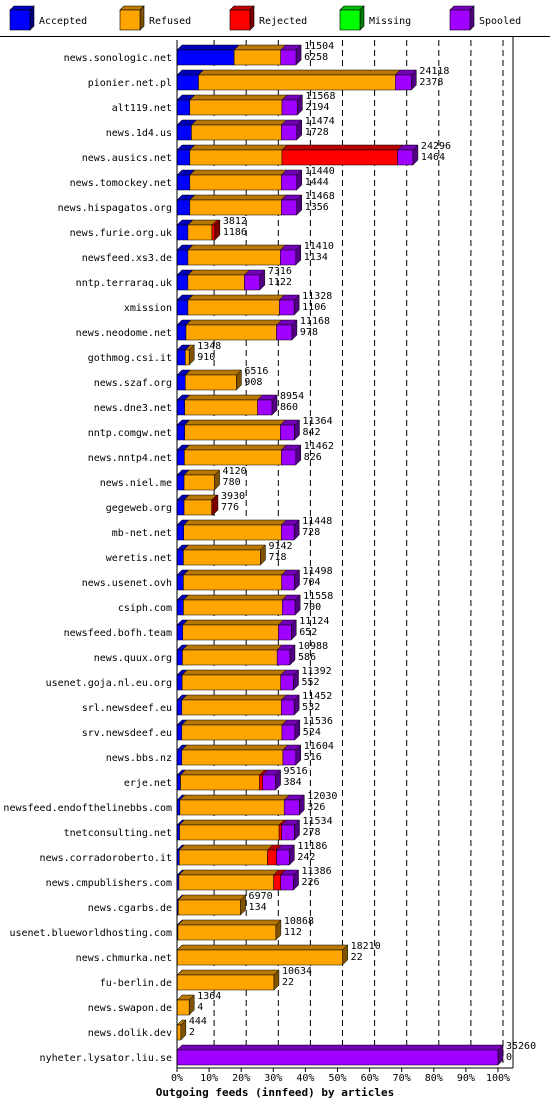 Image resolution: width=550 pixels, height=1105 pixels. What do you see at coordinates (241, 1078) in the screenshot?
I see `x-tick-label: 20%` at bounding box center [241, 1078].